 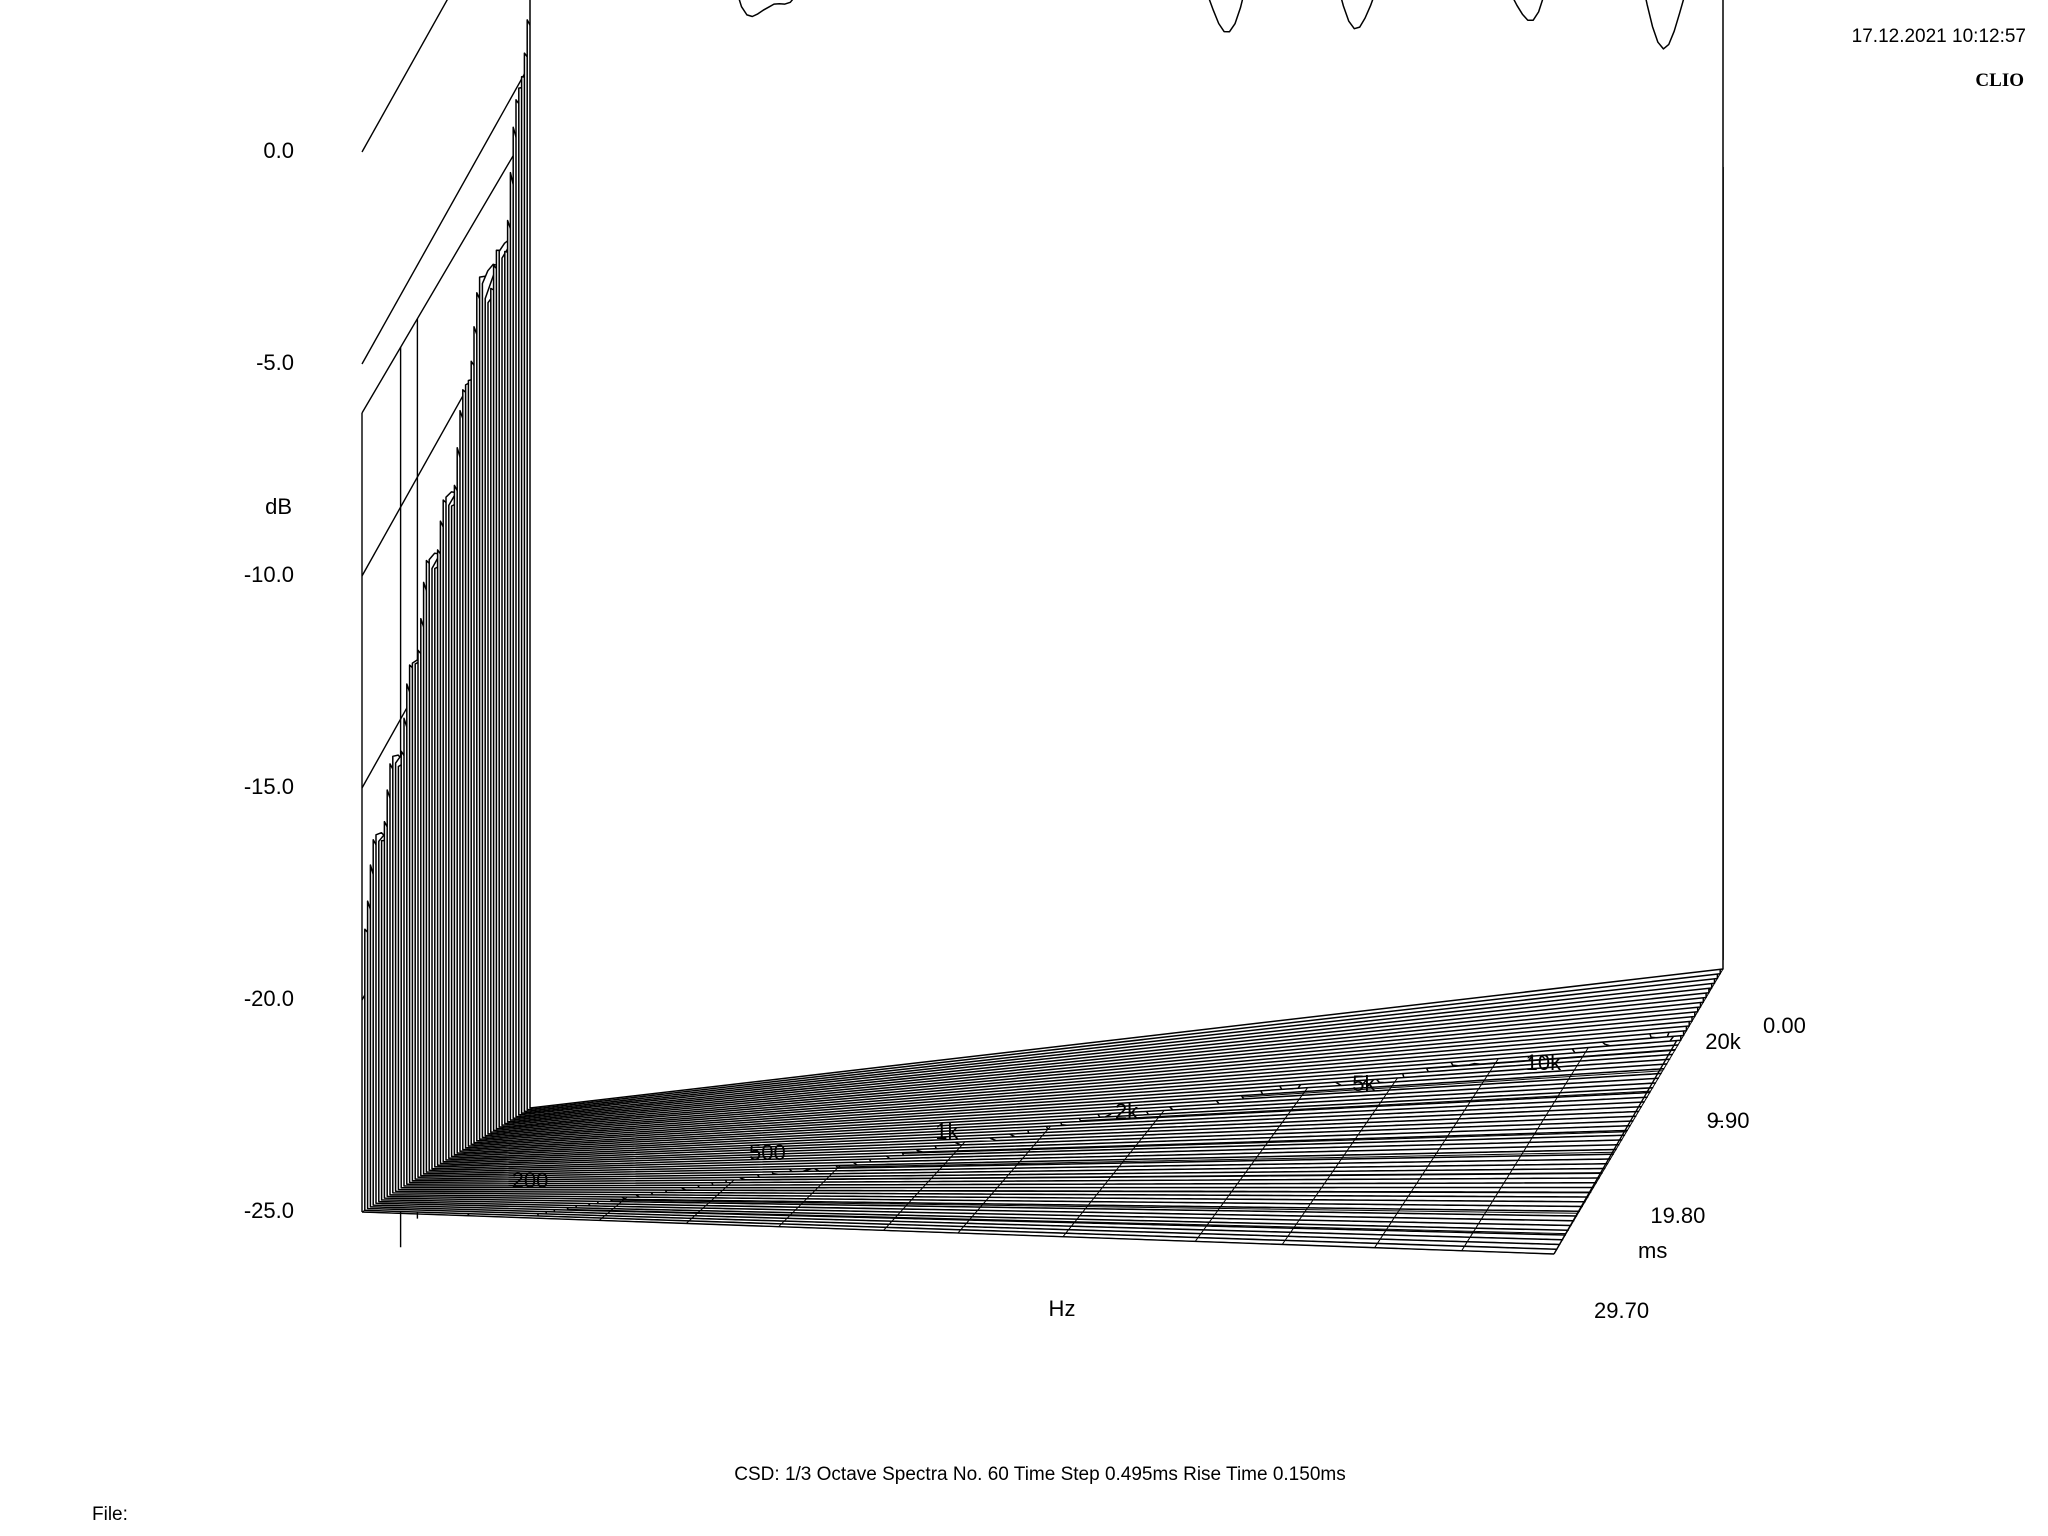 I want to click on y-tick-label: -20.0, so click(x=268, y=998).